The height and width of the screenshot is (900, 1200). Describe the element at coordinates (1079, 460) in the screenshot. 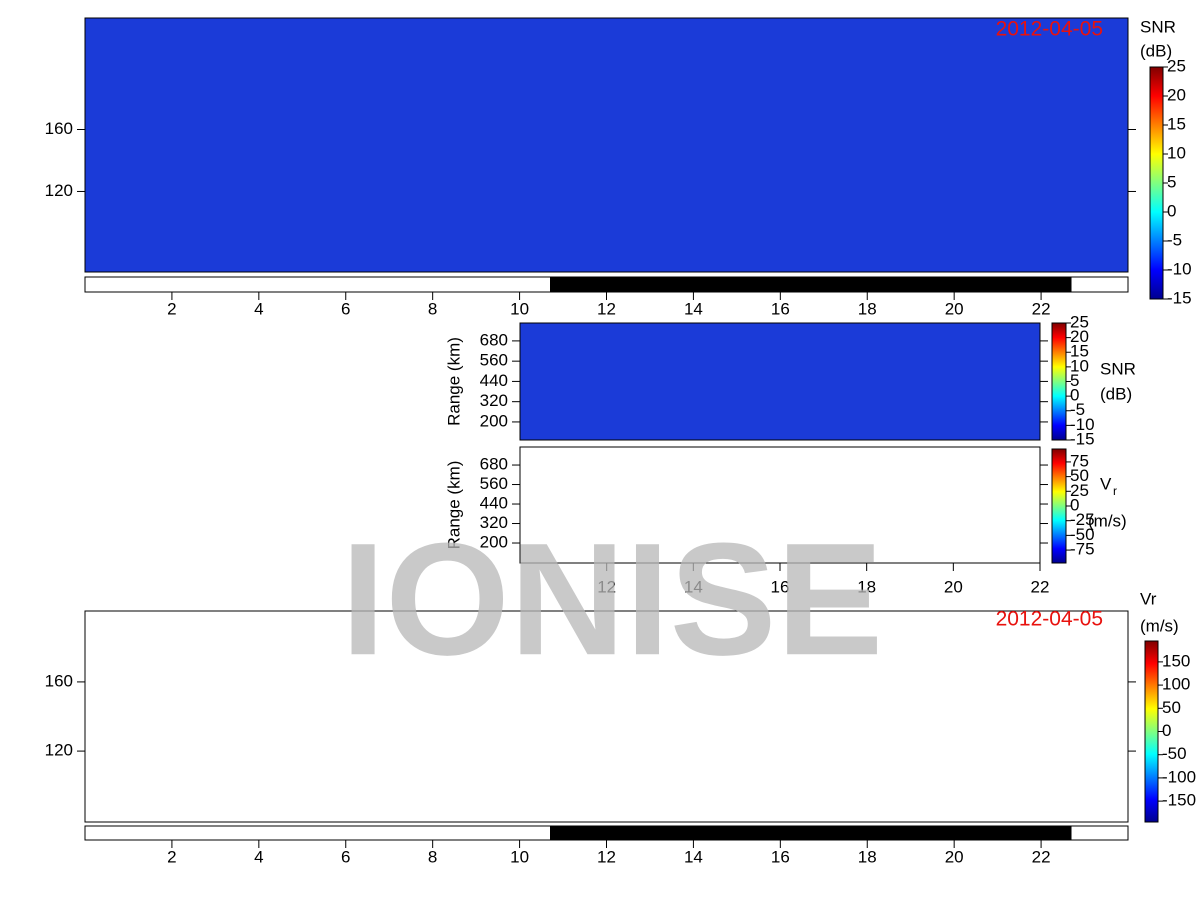

I see `colorbar-tick-label: 75` at that location.